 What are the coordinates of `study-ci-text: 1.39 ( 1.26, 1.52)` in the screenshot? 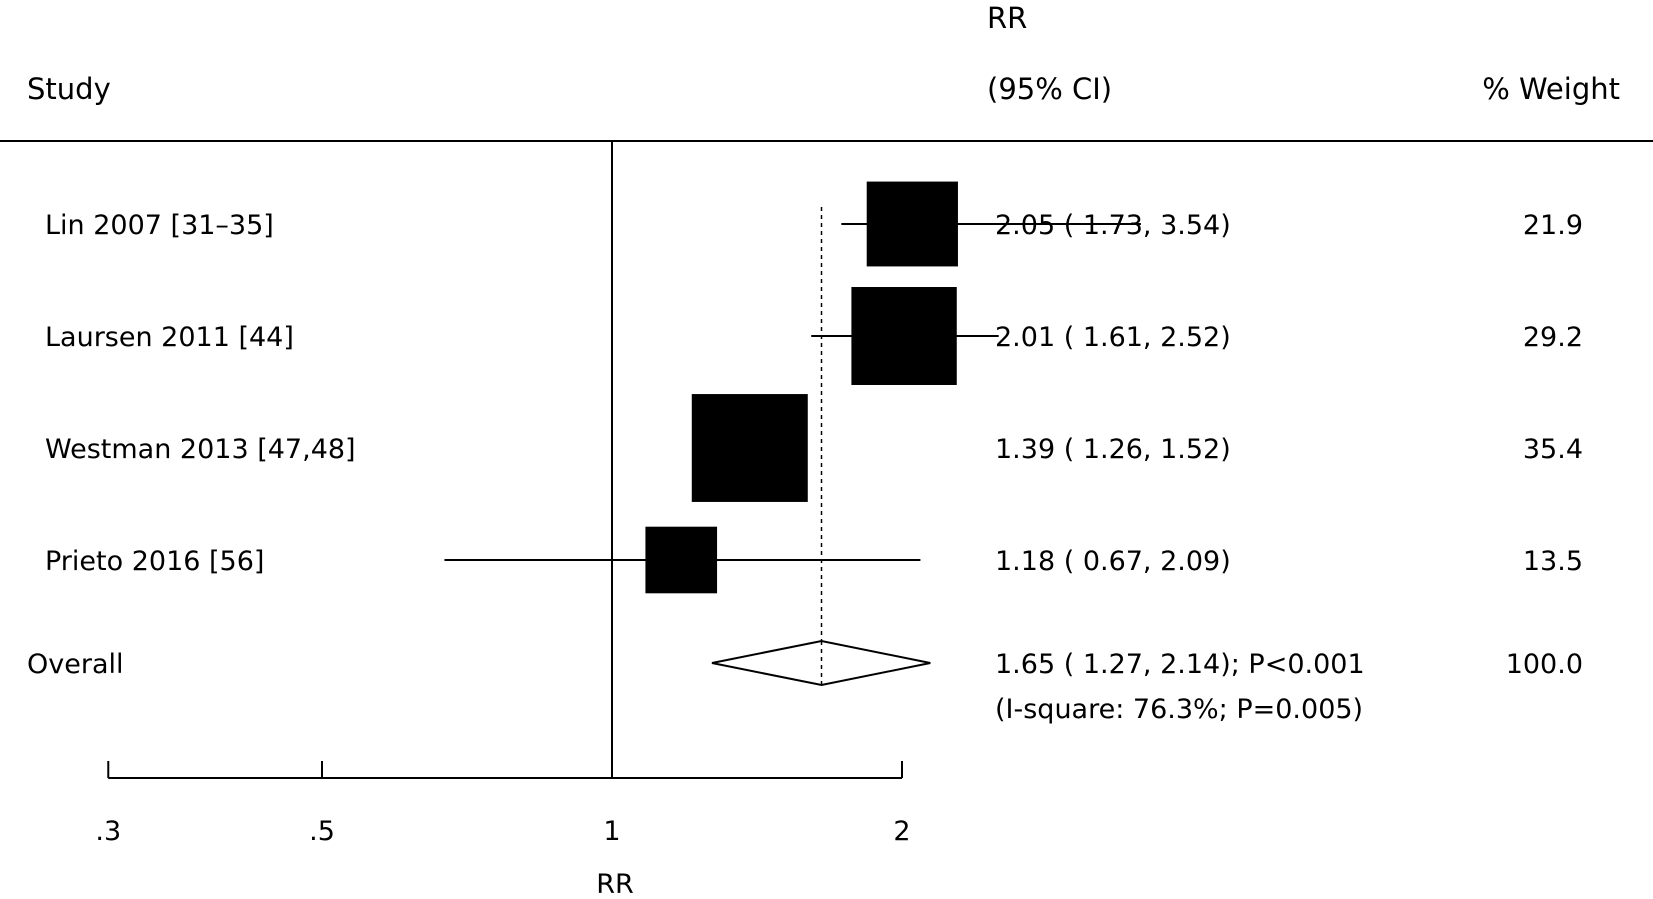 It's located at (1113, 449).